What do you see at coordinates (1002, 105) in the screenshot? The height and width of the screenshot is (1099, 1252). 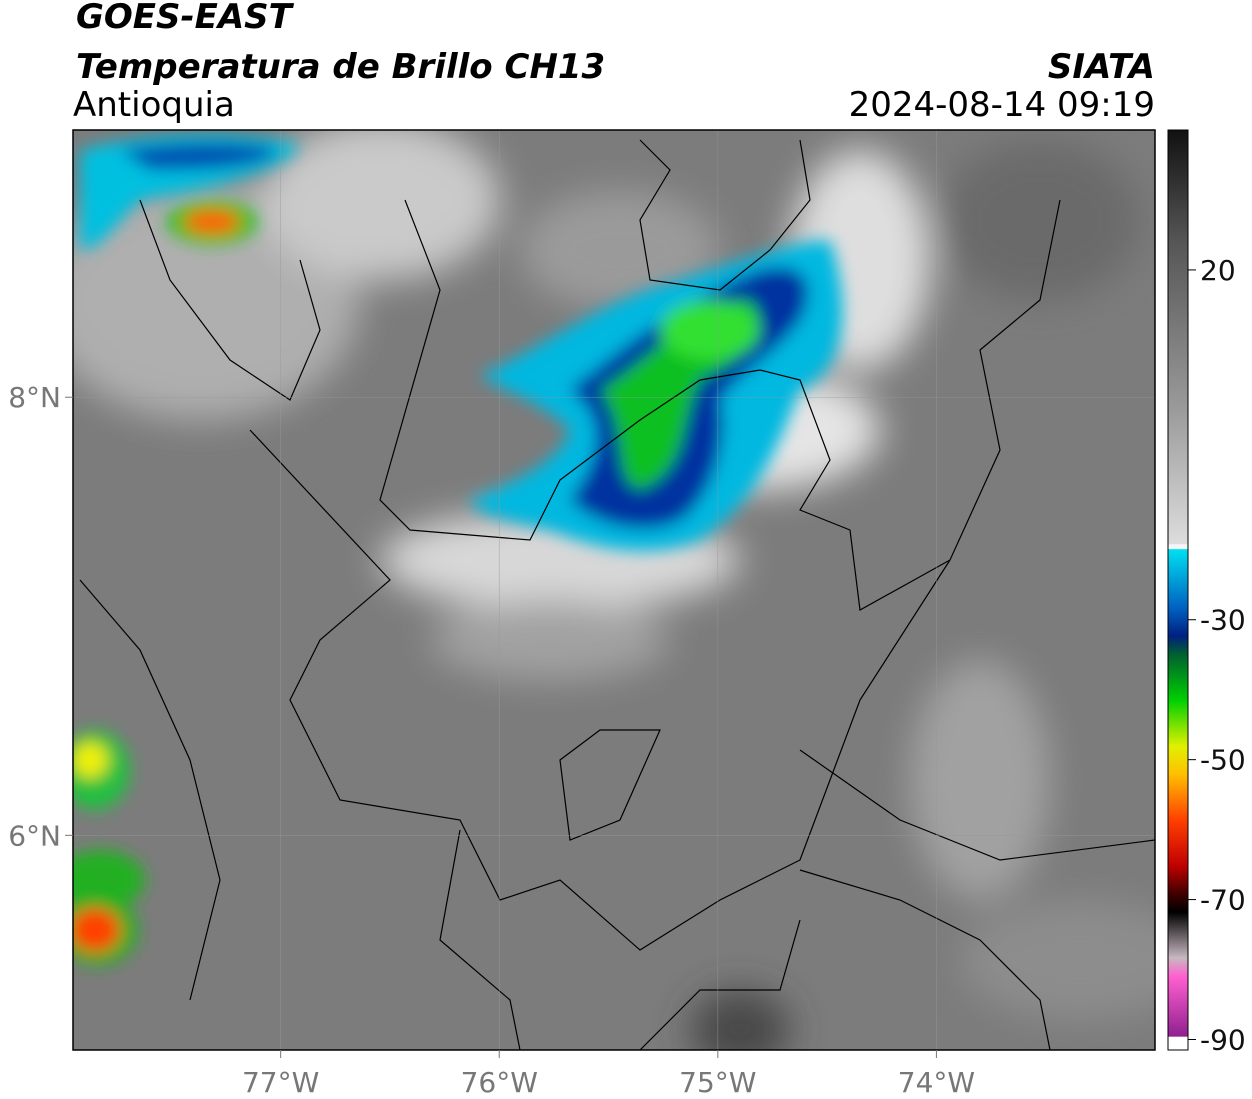 I see `datetime-label: 2024-08-14 09:19` at bounding box center [1002, 105].